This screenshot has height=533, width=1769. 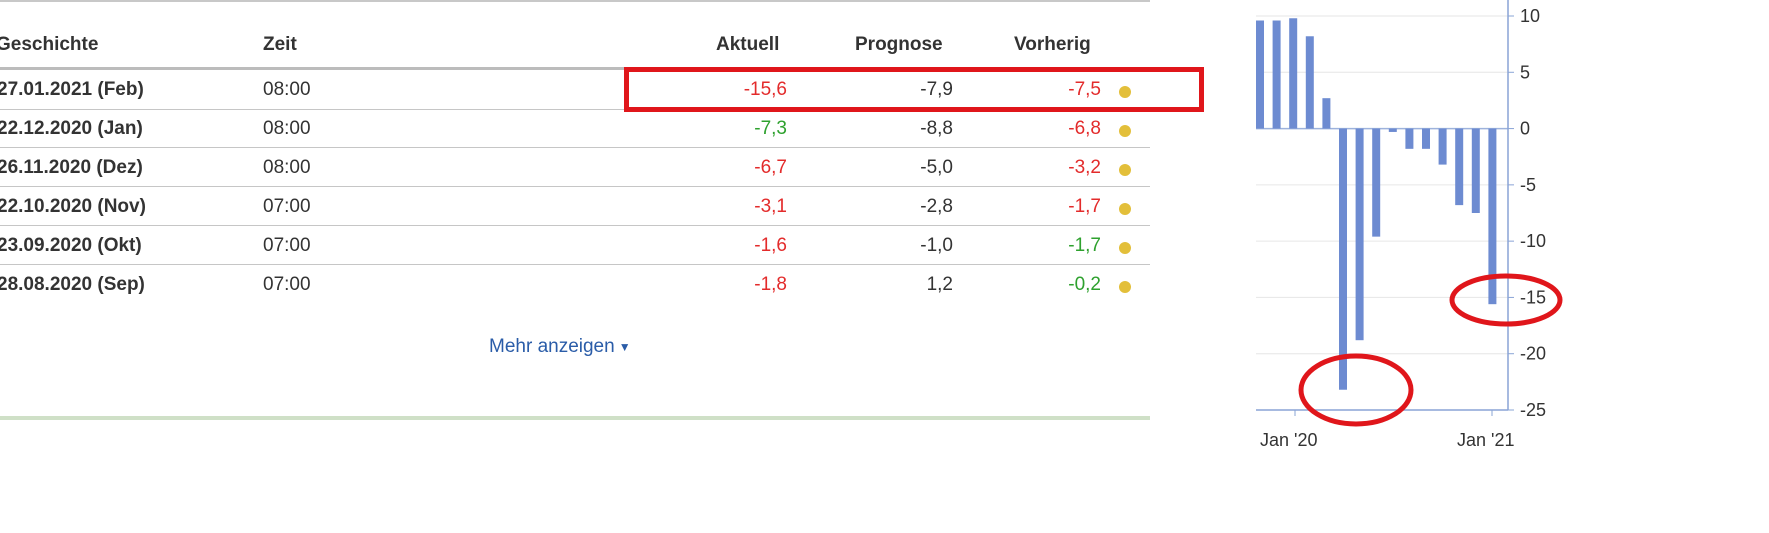 I want to click on row-date: 22.10.2020 (Nov), so click(x=73, y=206).